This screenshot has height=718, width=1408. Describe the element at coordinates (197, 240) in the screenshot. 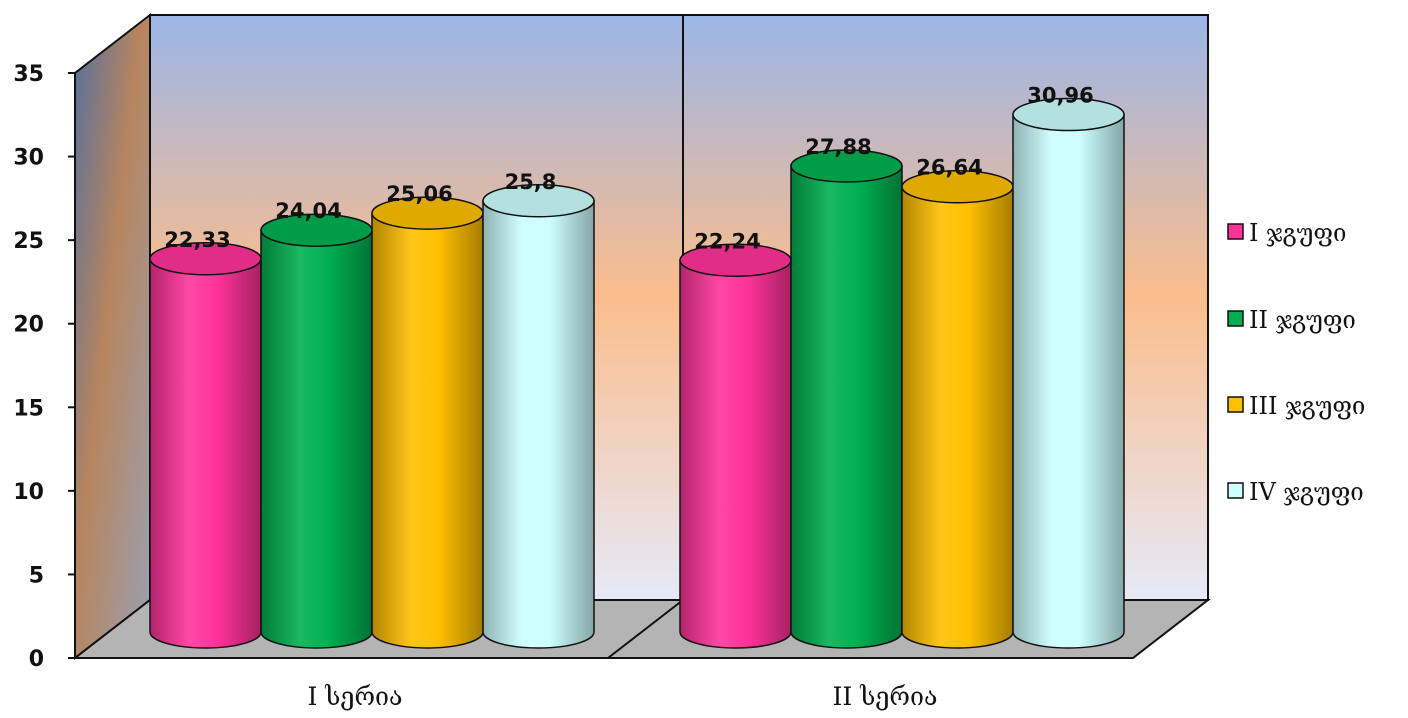

I see `data-label: 22,33` at that location.